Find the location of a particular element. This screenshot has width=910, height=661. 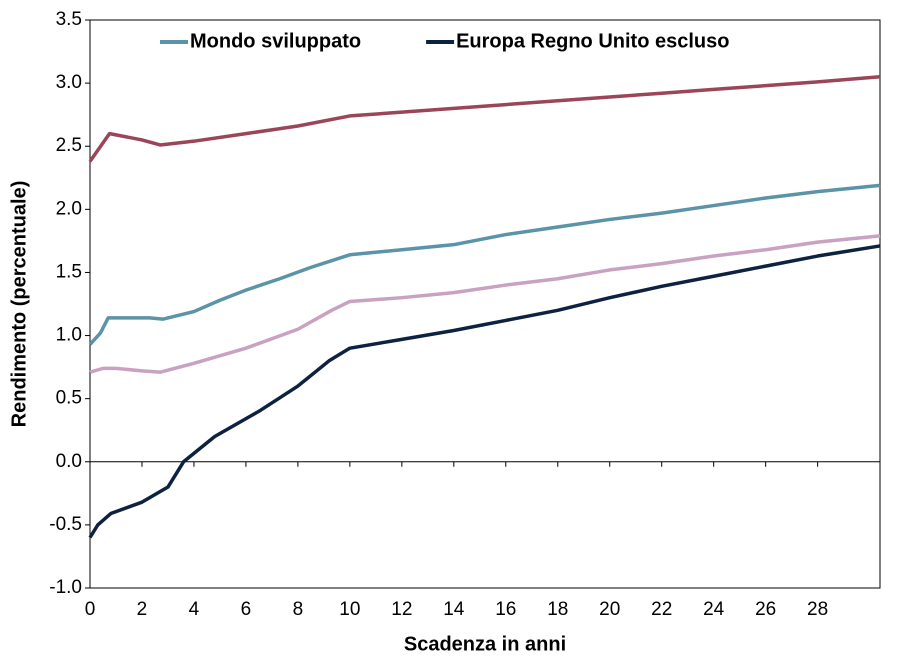

x-tick-label: 8 is located at coordinates (298, 609).